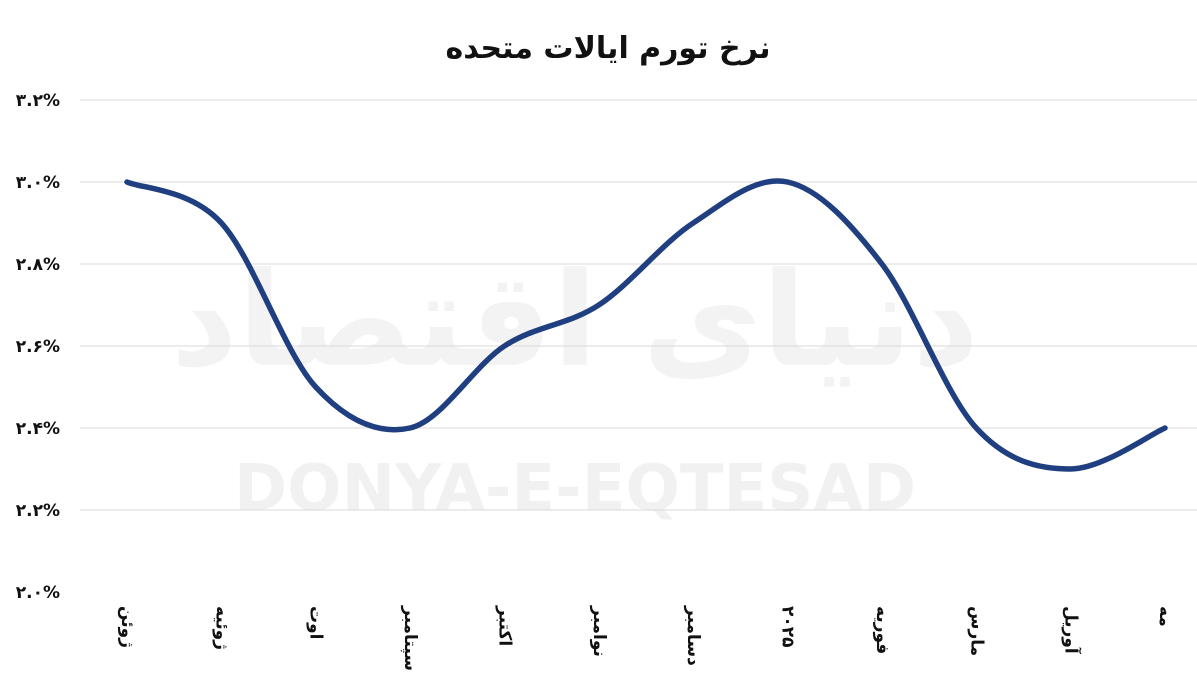 The image size is (1197, 682). I want to click on x-tick-label: فوریه, so click(882, 630).